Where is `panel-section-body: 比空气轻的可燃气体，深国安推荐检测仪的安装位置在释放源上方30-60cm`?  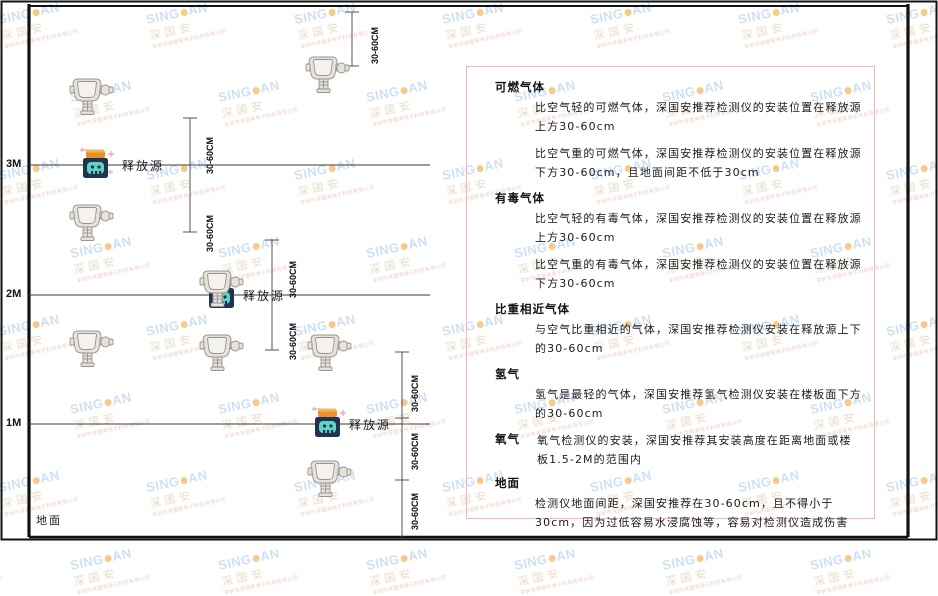
panel-section-body: 比空气轻的可燃气体，深国安推荐检测仪的安装位置在释放源上方30-60cm is located at coordinates (698, 117).